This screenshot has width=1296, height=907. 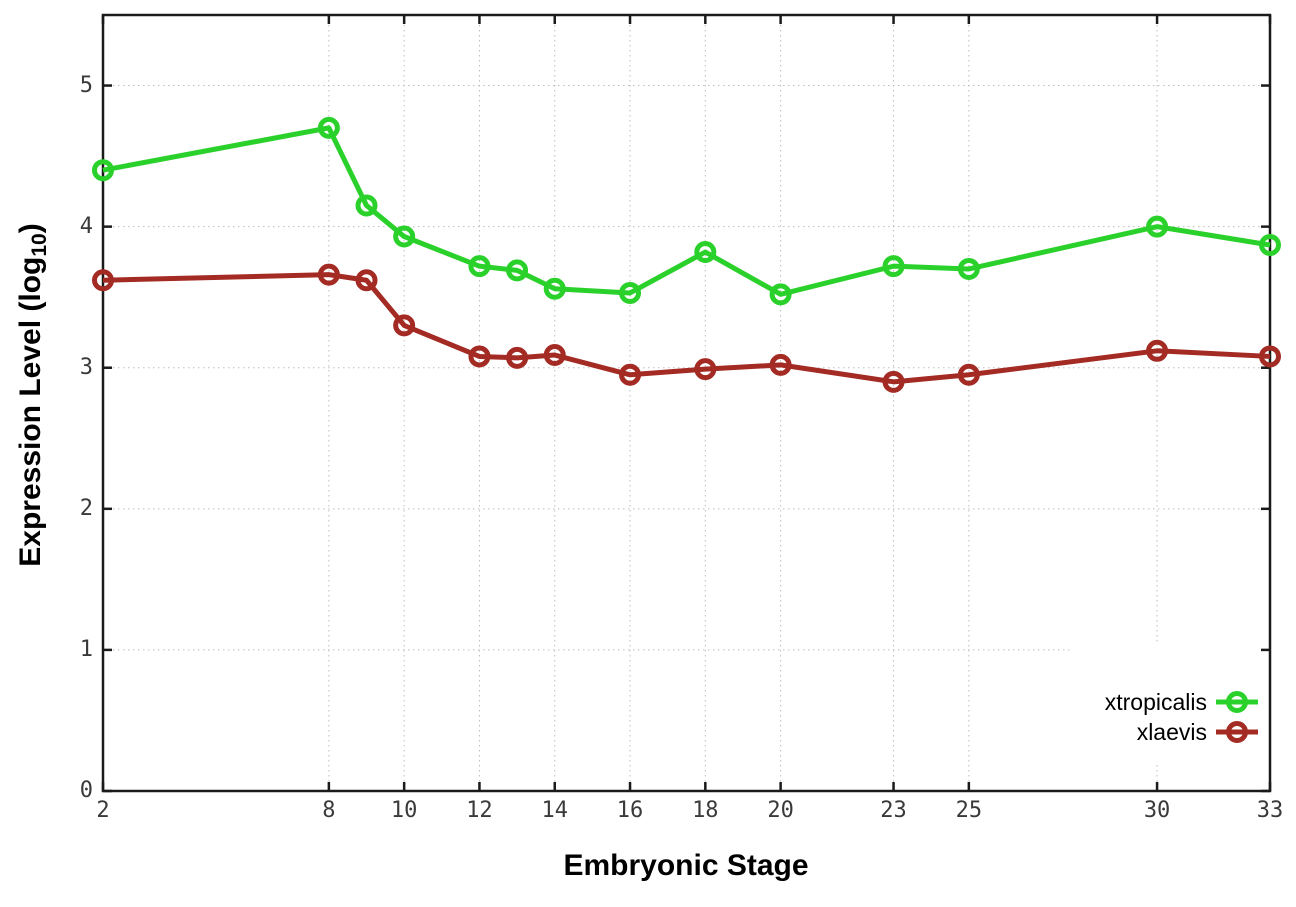 I want to click on x-tick-label: 2, so click(x=103, y=810).